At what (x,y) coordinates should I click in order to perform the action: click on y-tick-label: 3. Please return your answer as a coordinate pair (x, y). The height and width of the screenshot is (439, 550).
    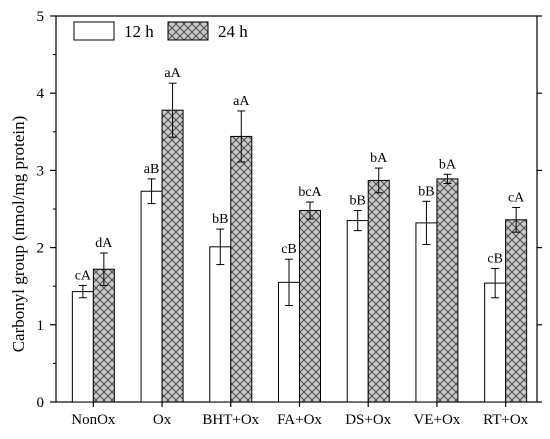
    Looking at the image, I should click on (41, 171).